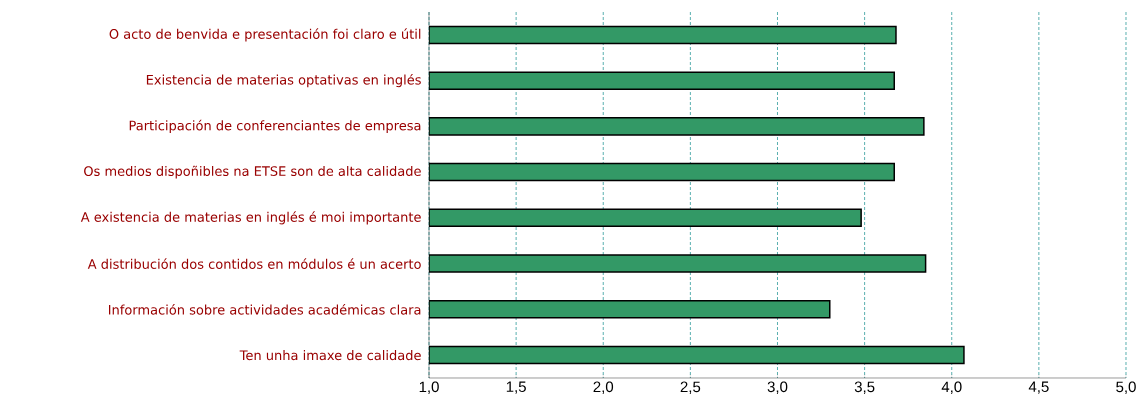  I want to click on y-tick-label: O acto de benvida e presentación foi claro e útil, so click(265, 35).